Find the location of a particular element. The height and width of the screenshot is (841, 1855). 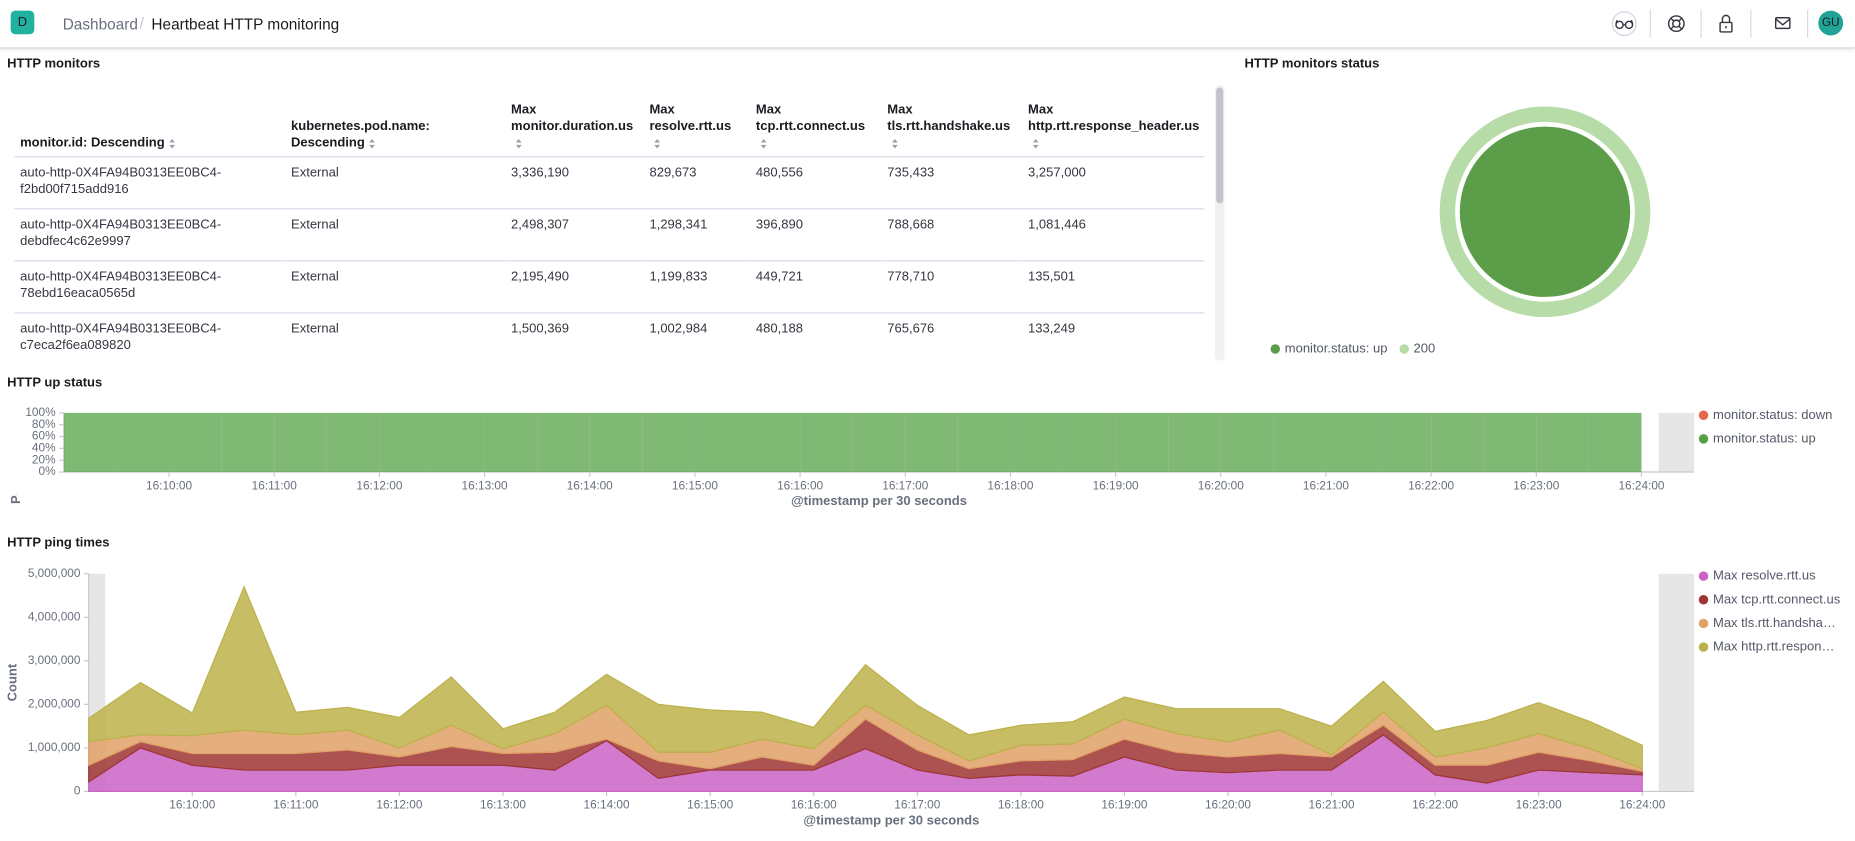

x-tick-label: 16:16:00 is located at coordinates (800, 485).